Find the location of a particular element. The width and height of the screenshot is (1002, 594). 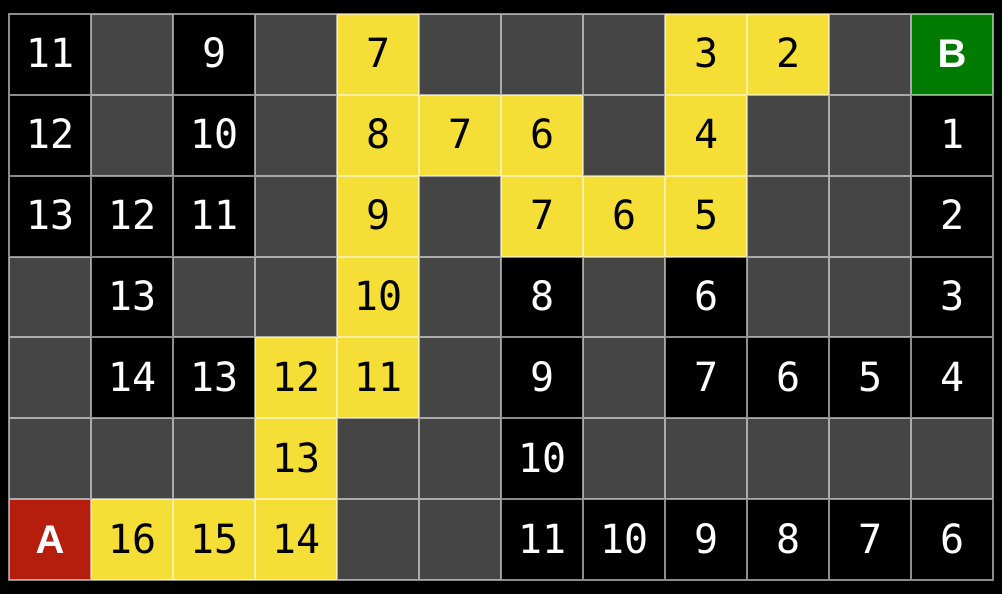

grid-cell: 1 is located at coordinates (952, 135).